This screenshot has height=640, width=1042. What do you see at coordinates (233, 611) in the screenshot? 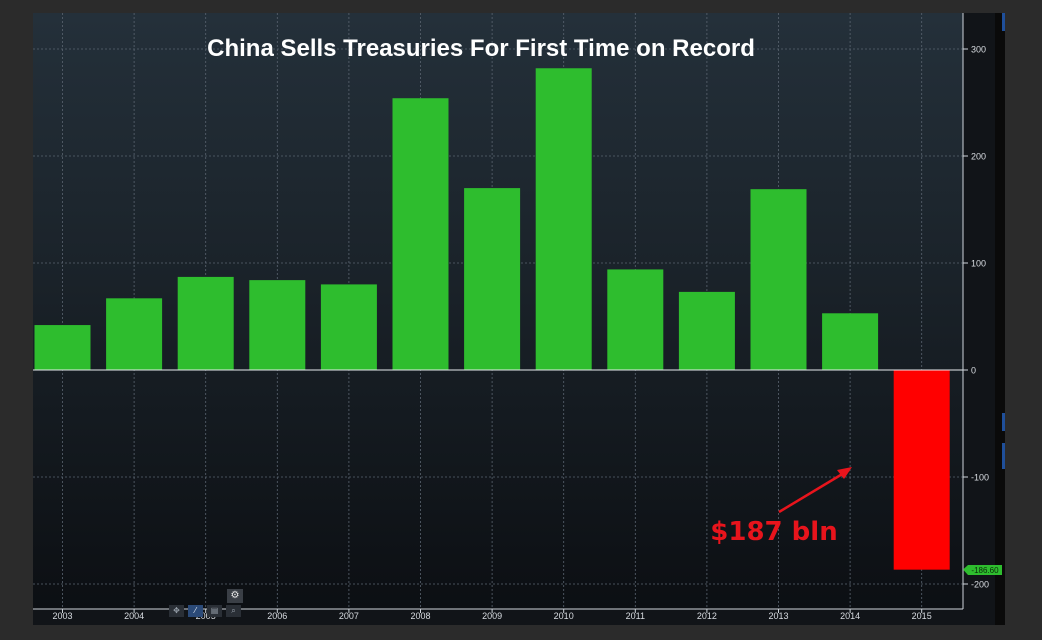
I see `zoom-icon: ⌕` at bounding box center [233, 611].